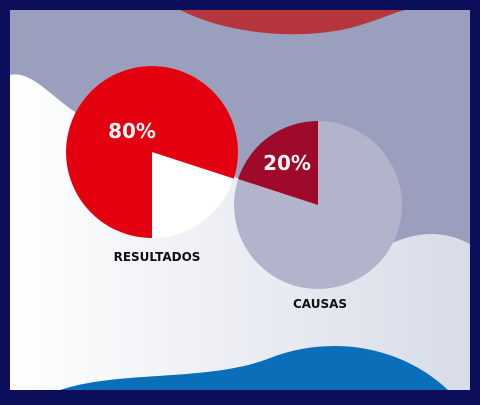 Image resolution: width=480 pixels, height=405 pixels. Describe the element at coordinates (132, 131) in the screenshot. I see `slice-label-80: 80%` at that location.